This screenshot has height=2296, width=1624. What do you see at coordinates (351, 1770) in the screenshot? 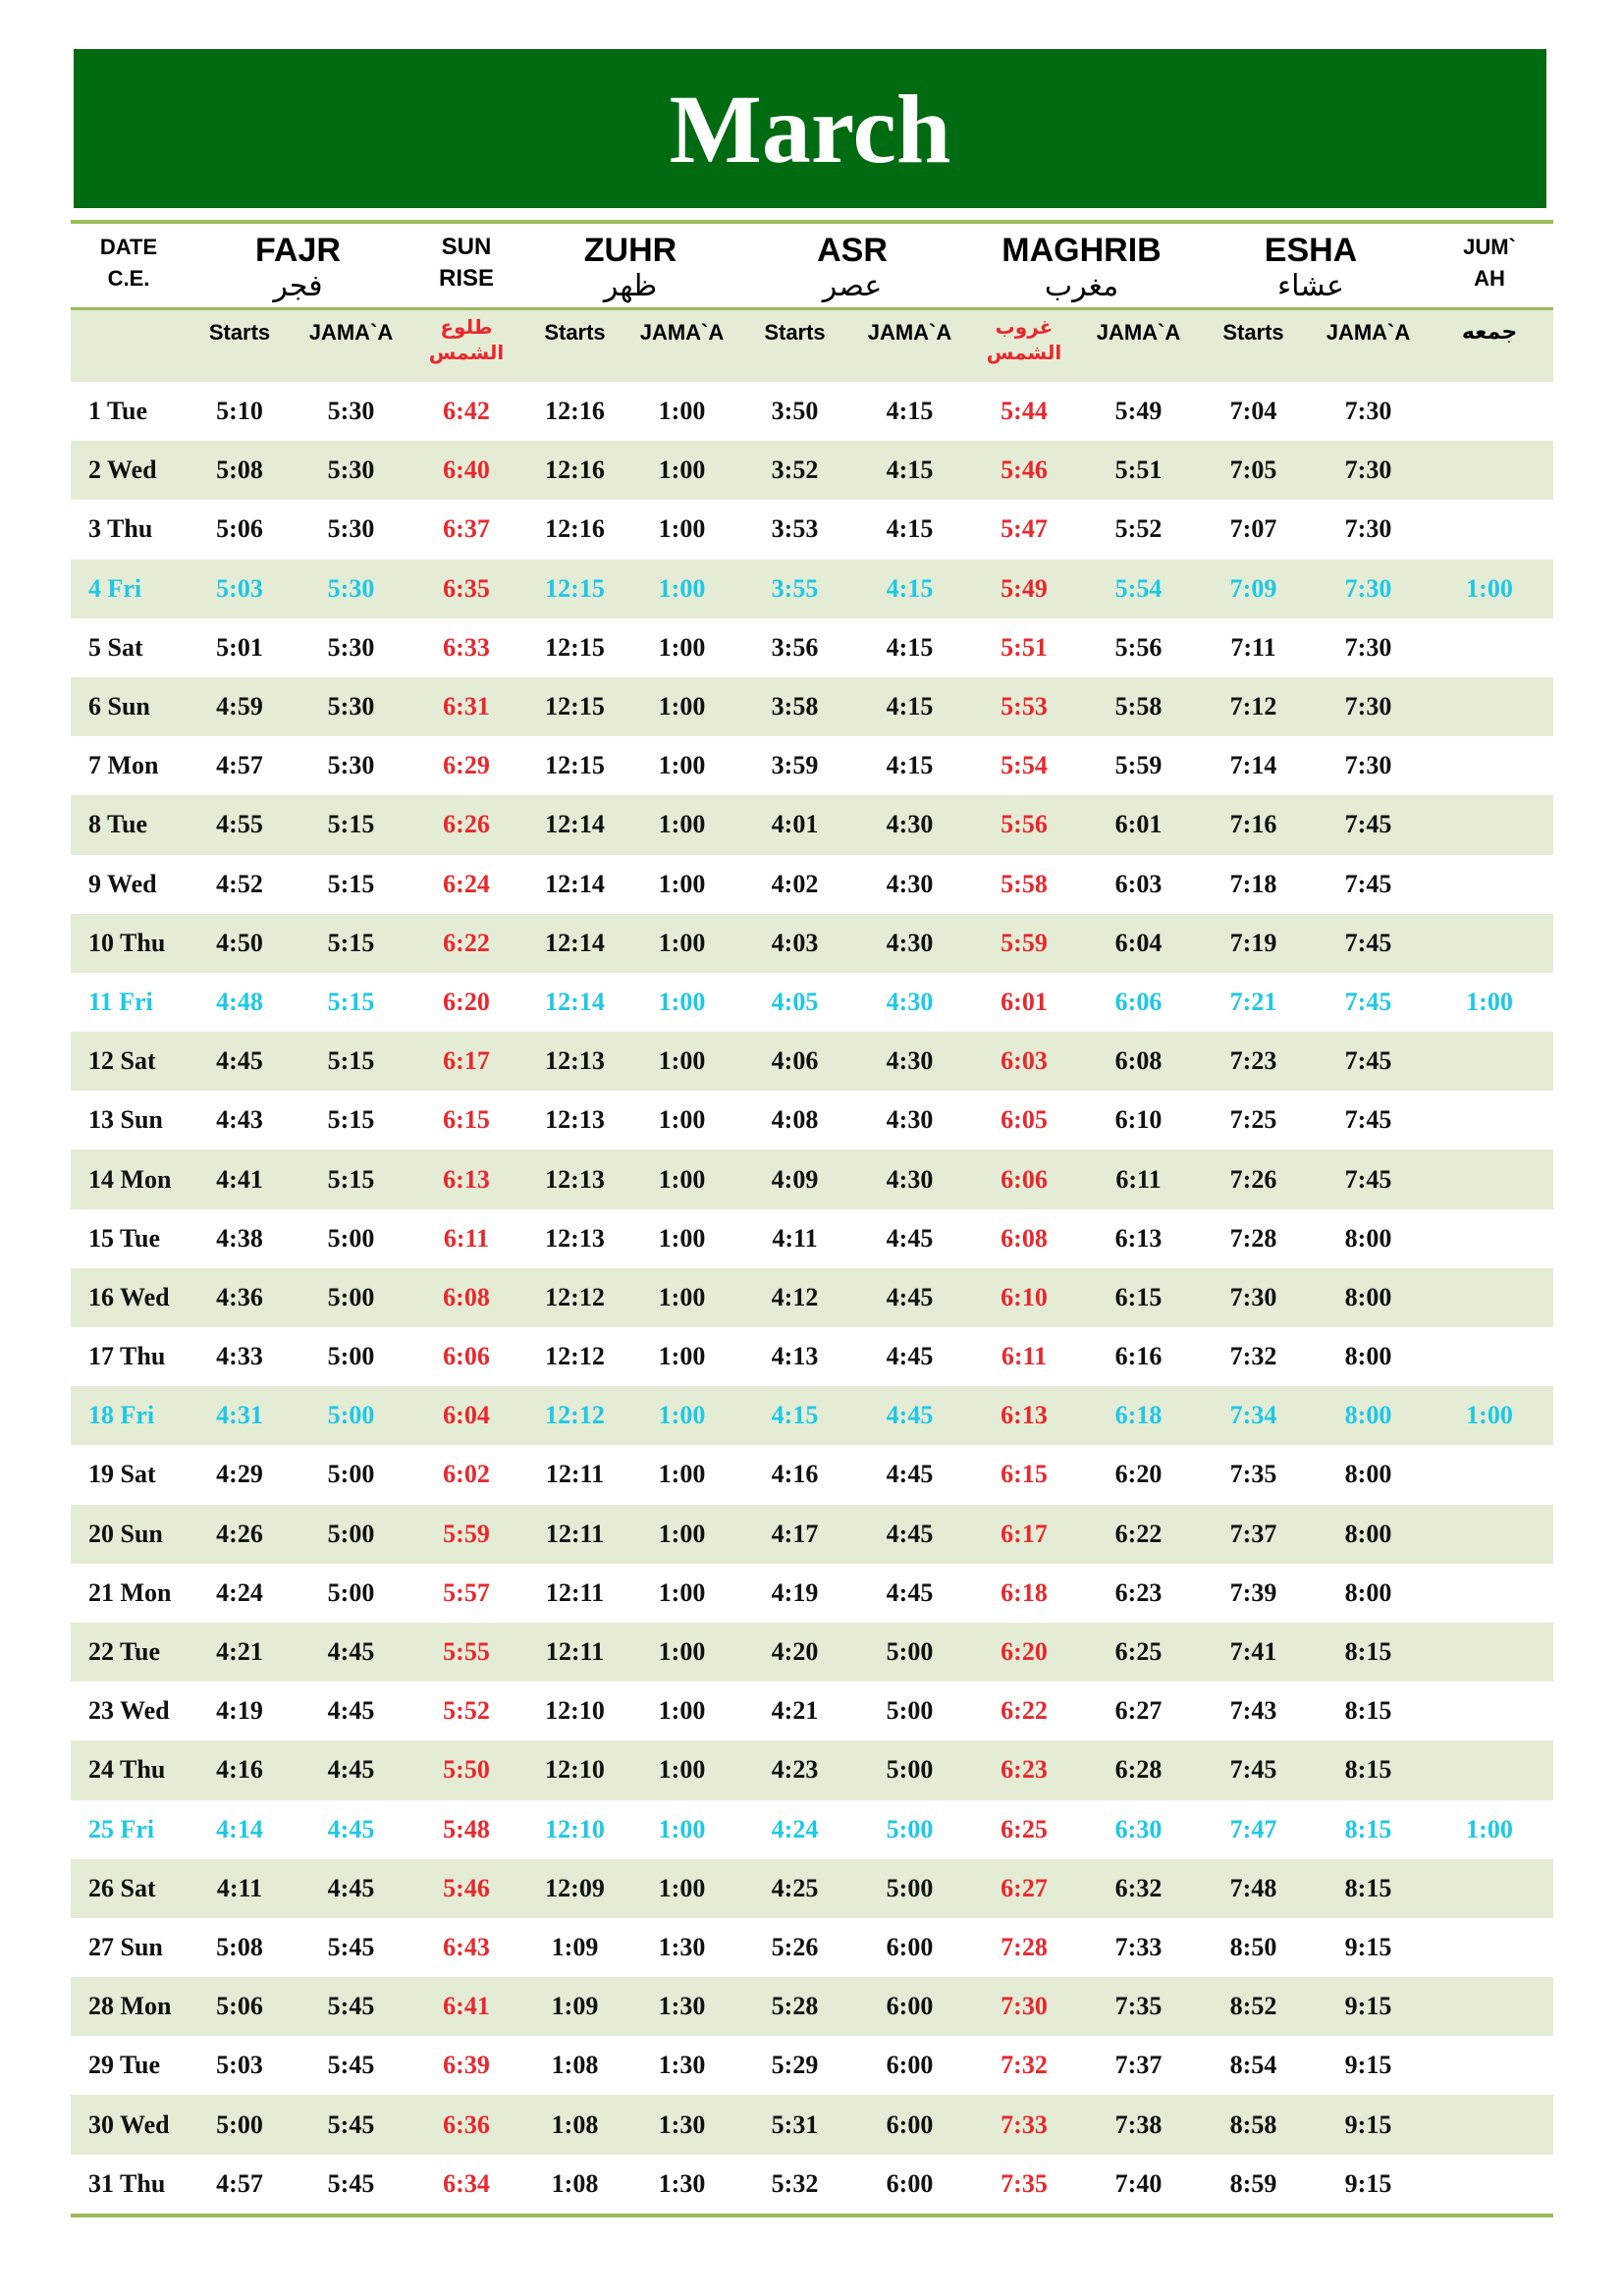
I see `cell-fajr-jamaa: 4:45` at bounding box center [351, 1770].